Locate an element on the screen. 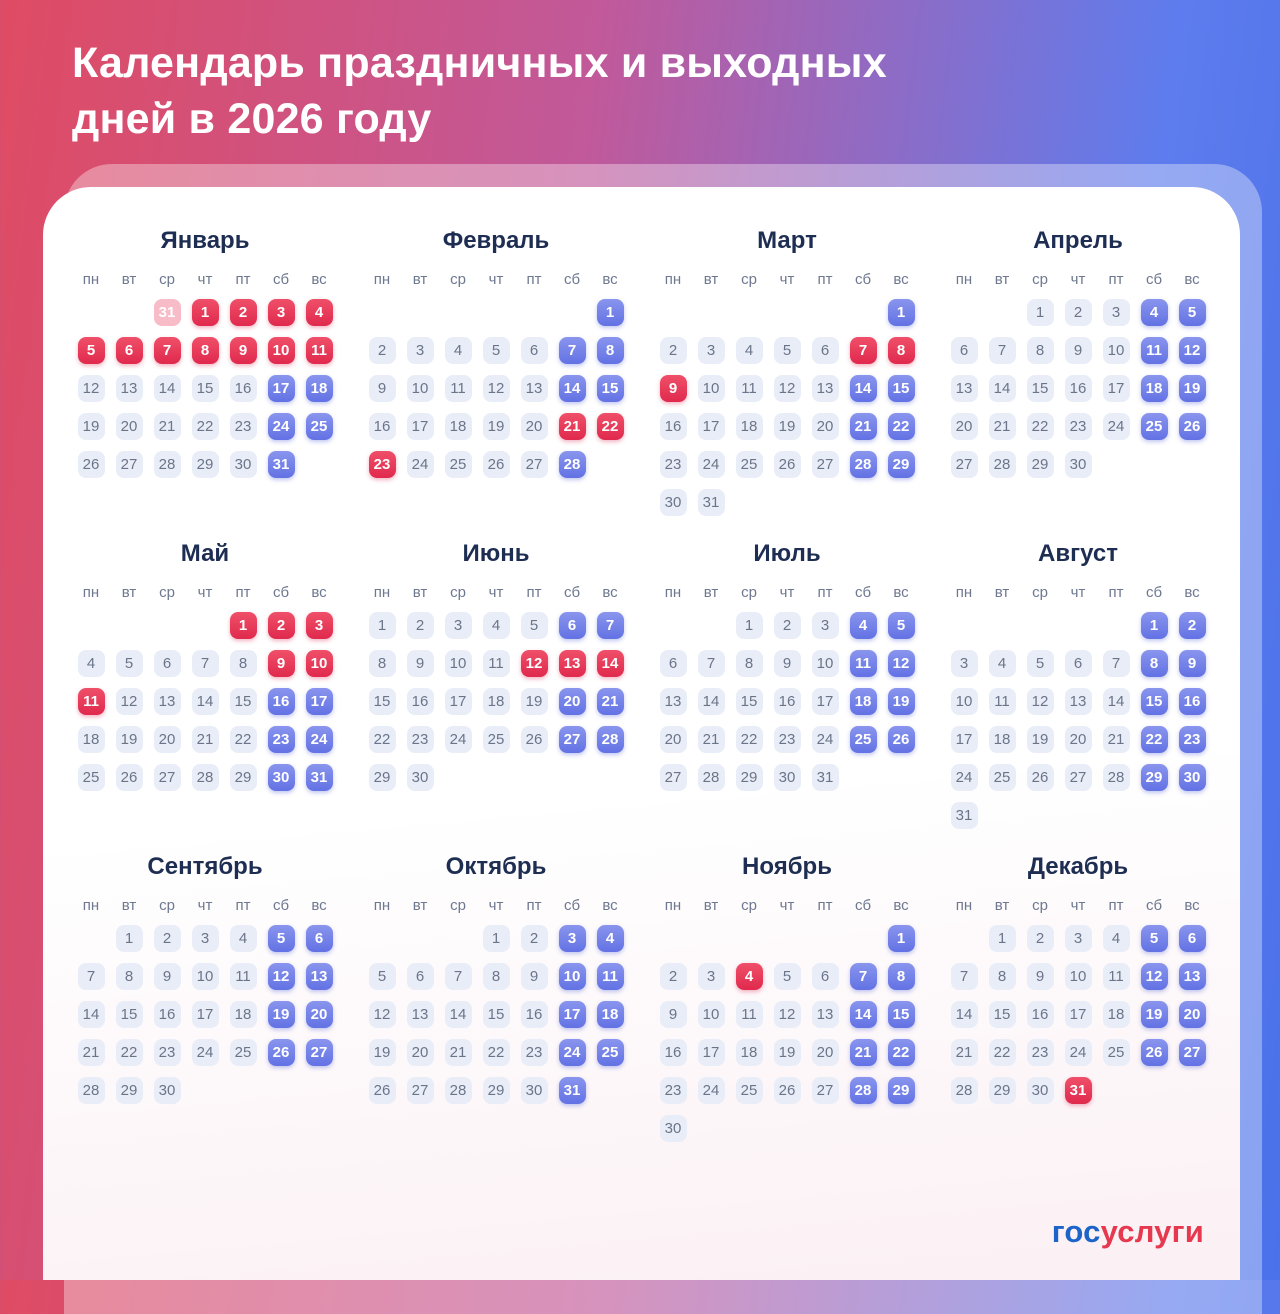  day-cell: 1 is located at coordinates (749, 625).